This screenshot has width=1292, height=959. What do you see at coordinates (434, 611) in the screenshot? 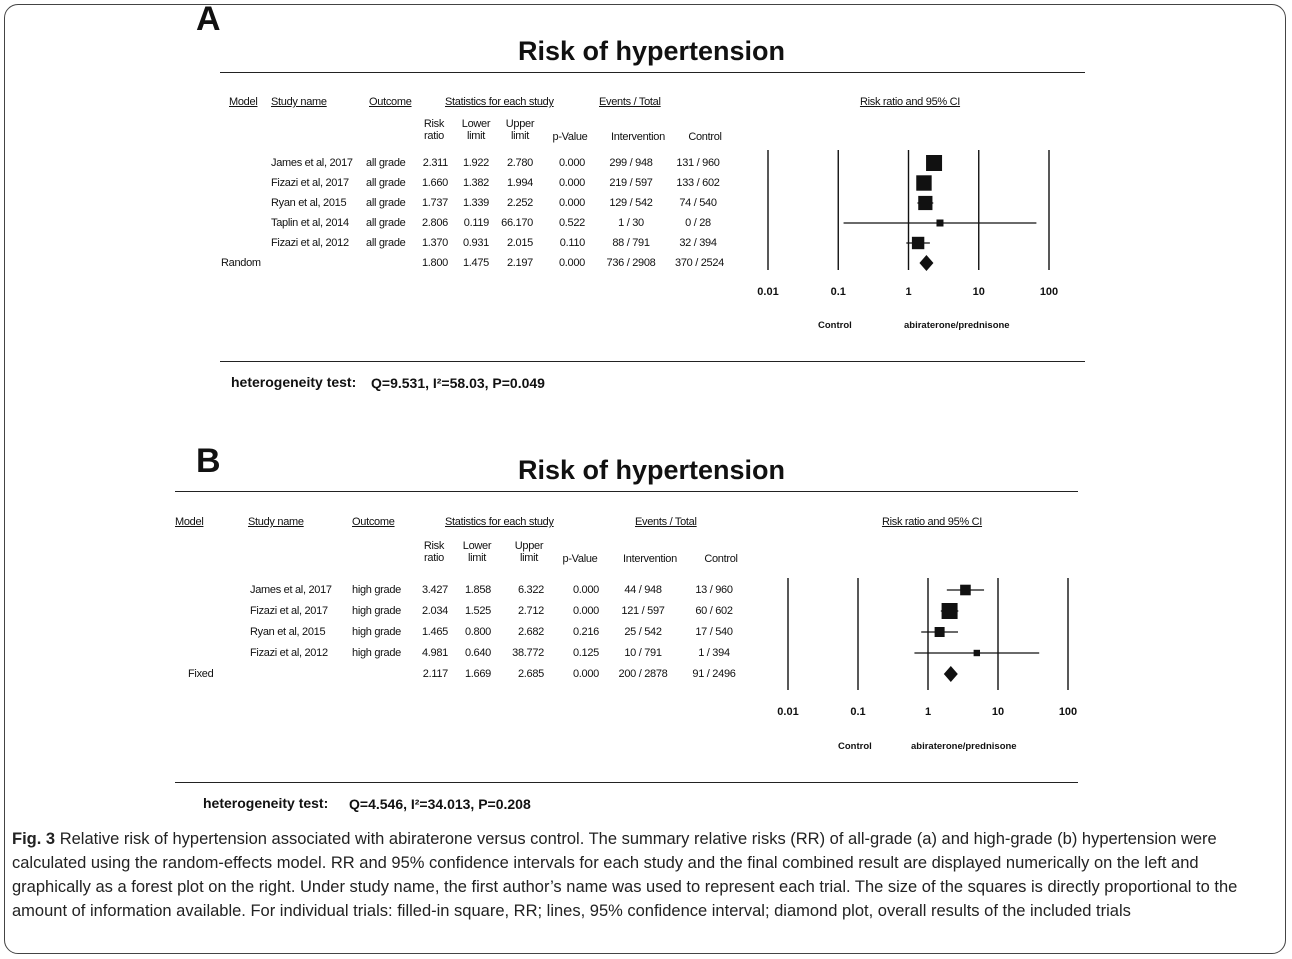
I see `cell-risk-ratio: 2.034` at bounding box center [434, 611].